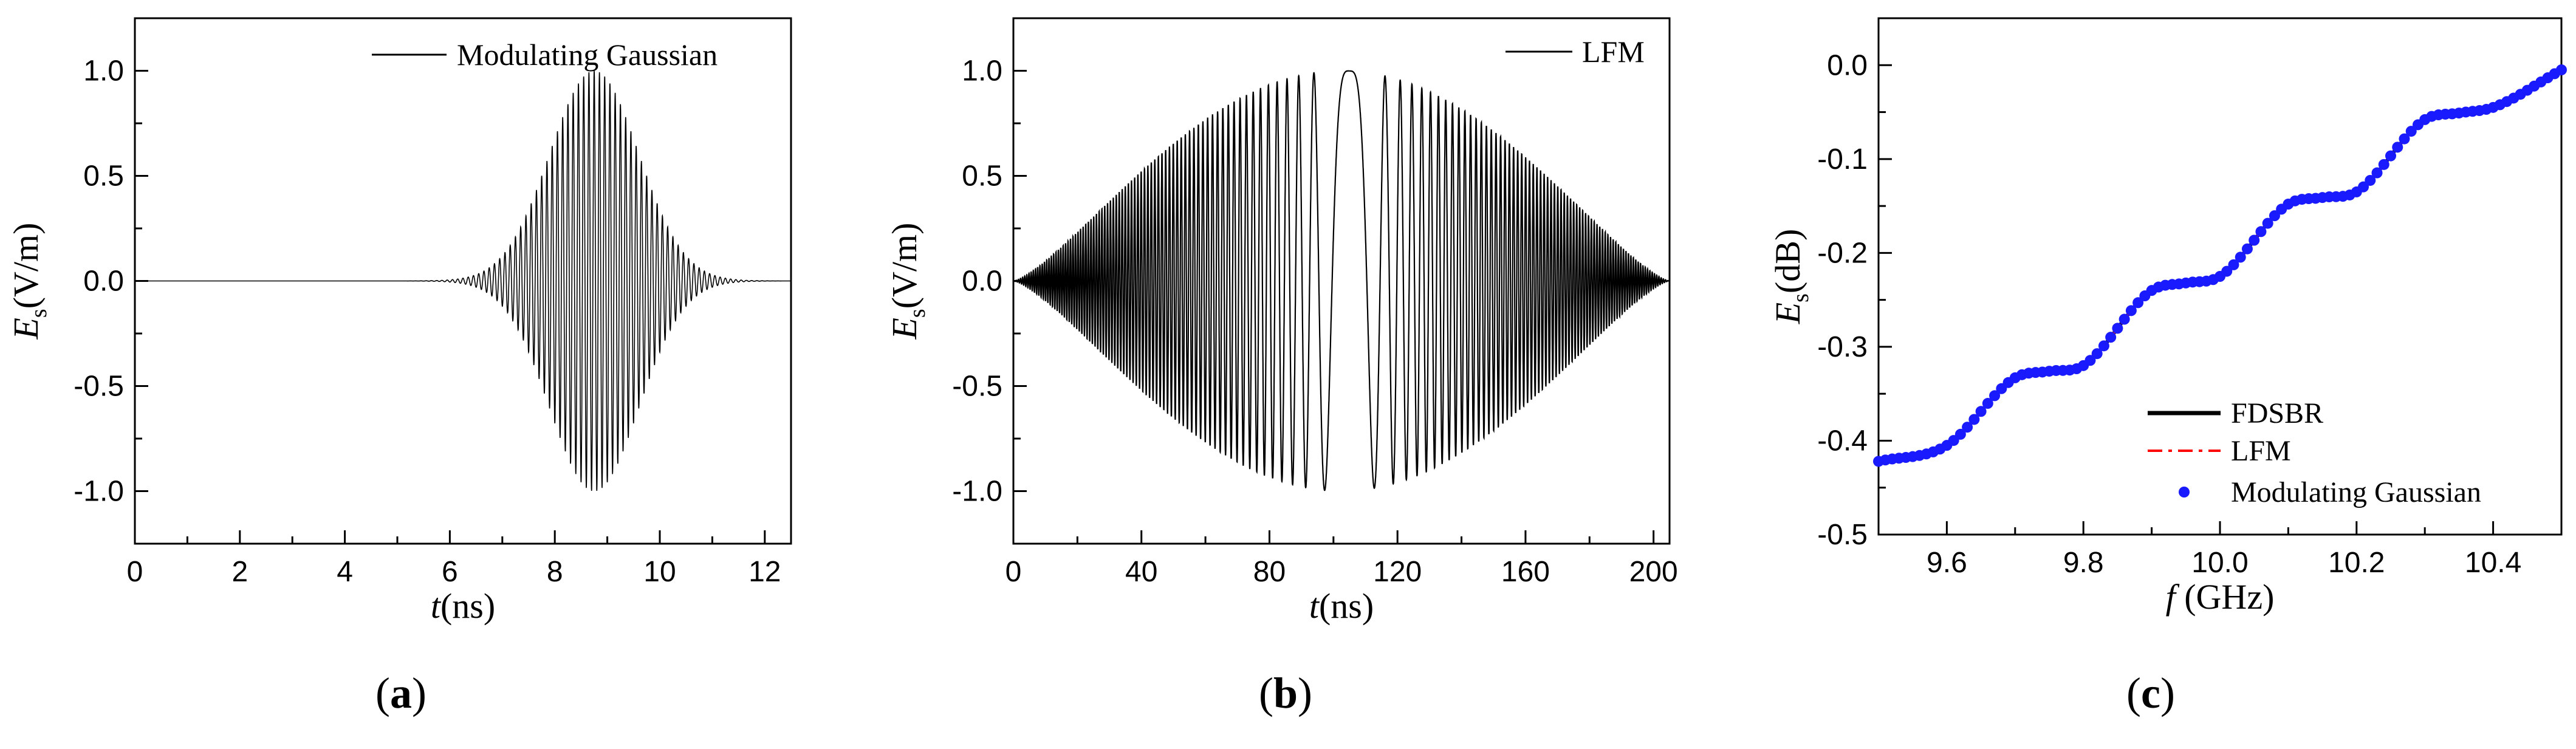  I want to click on caption-b: (b), so click(1285, 693).